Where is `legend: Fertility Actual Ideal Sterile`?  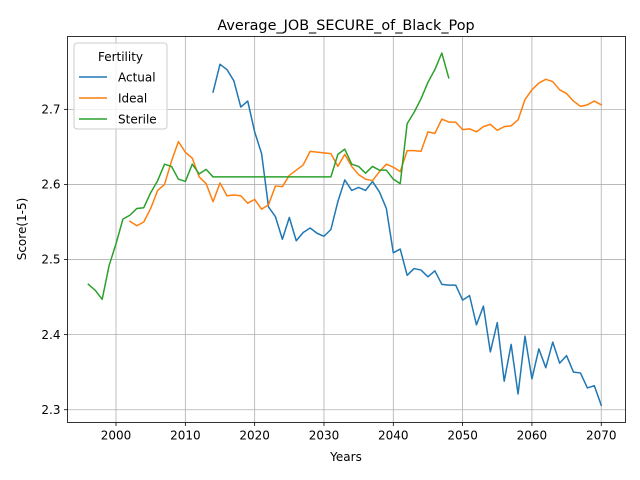 legend: Fertility Actual Ideal Sterile is located at coordinates (120, 86).